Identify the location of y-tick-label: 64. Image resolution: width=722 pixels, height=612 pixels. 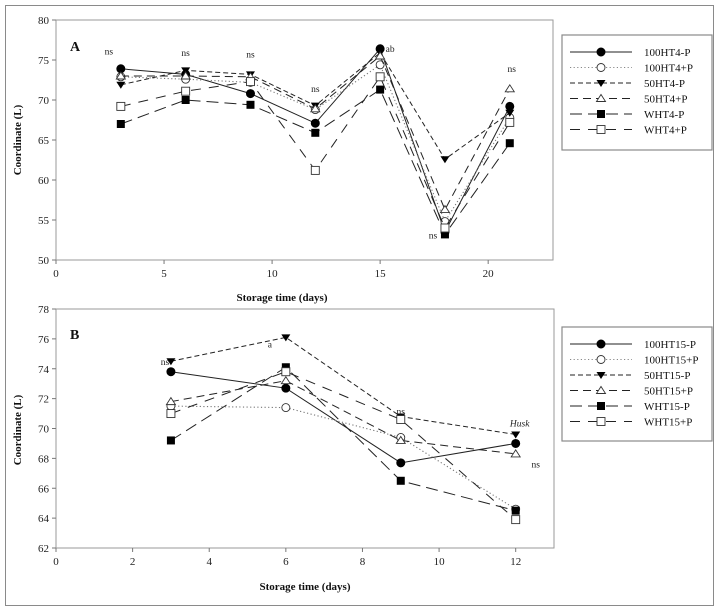
(44, 519).